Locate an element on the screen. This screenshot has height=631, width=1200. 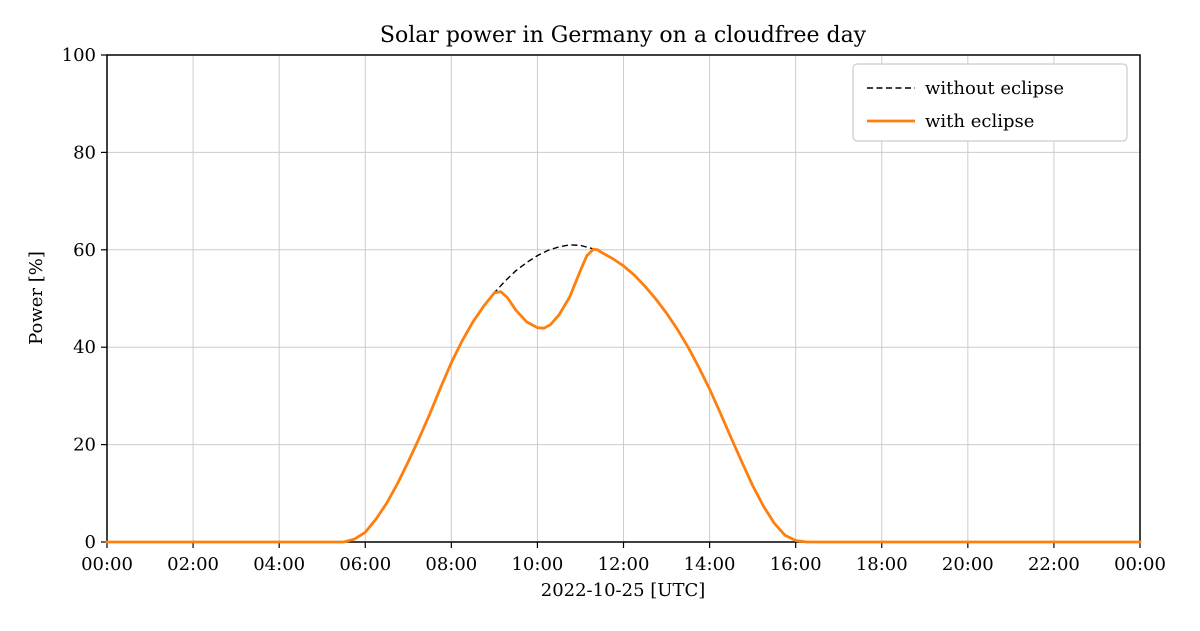
x-tick-label: 04:00 is located at coordinates (279, 564).